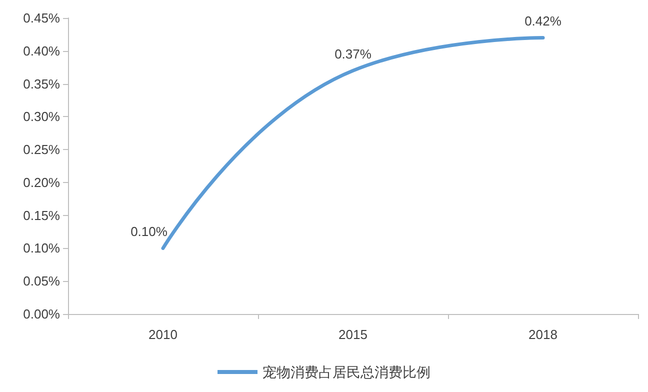 Image resolution: width=648 pixels, height=392 pixels. I want to click on y-tick-label: 0.05%, so click(41, 281).